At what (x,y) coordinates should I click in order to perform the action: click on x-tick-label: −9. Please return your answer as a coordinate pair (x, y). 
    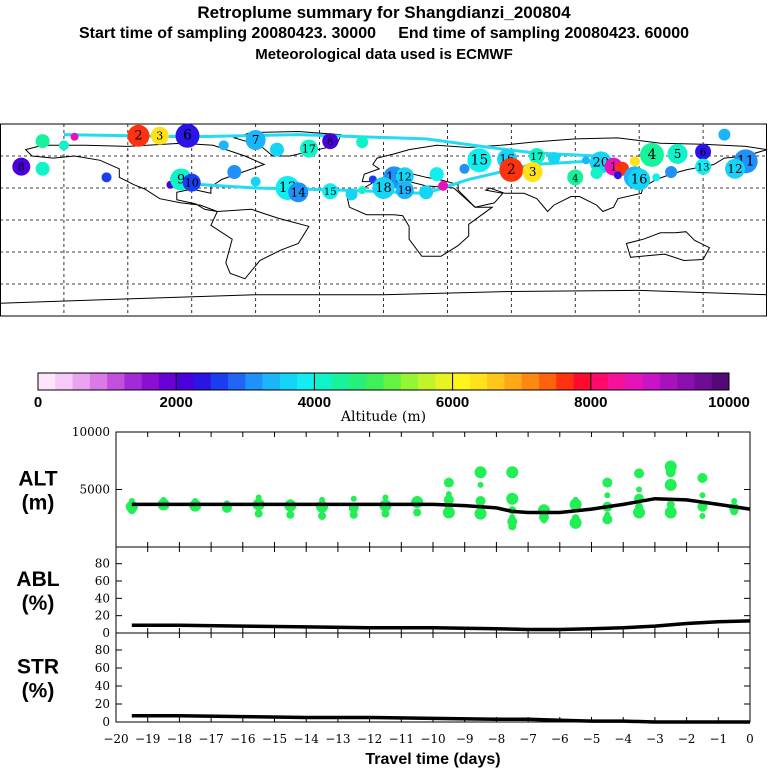
    Looking at the image, I should click on (465, 739).